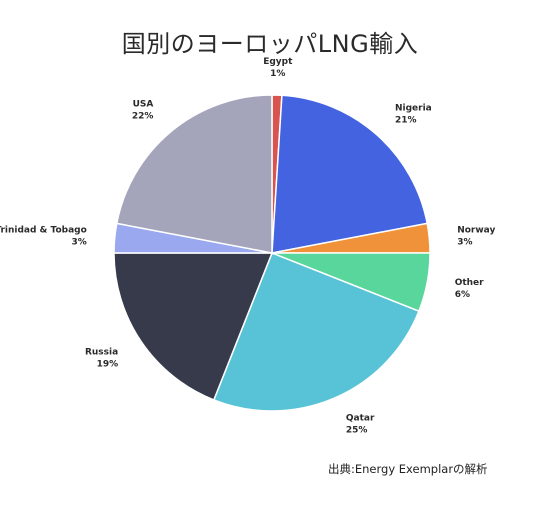 This screenshot has height=505, width=538. I want to click on slice-percent-other: 6%, so click(462, 295).